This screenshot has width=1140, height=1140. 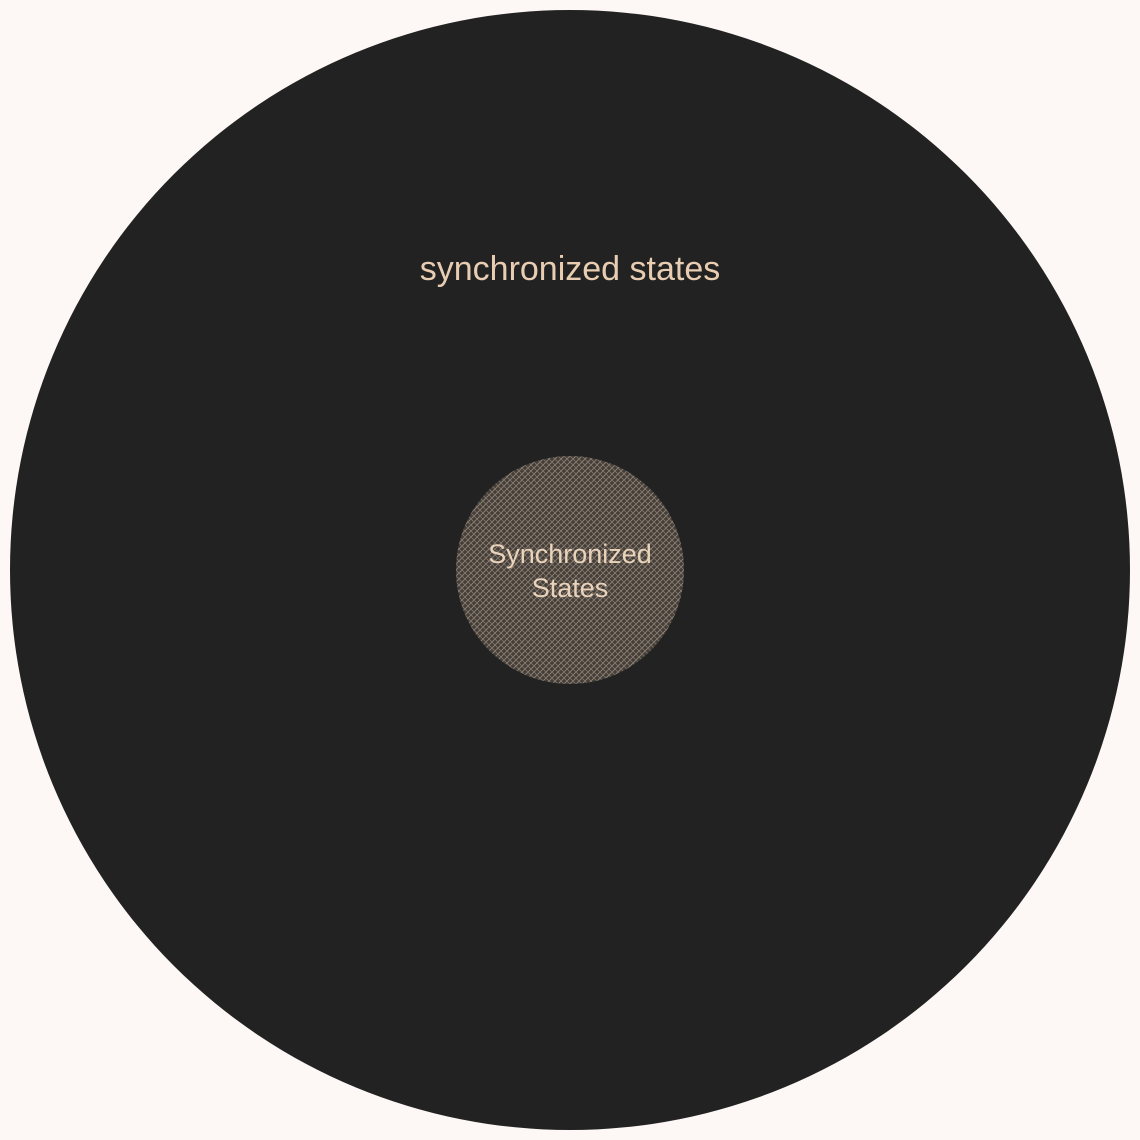 I want to click on inner-circle, so click(x=570, y=570).